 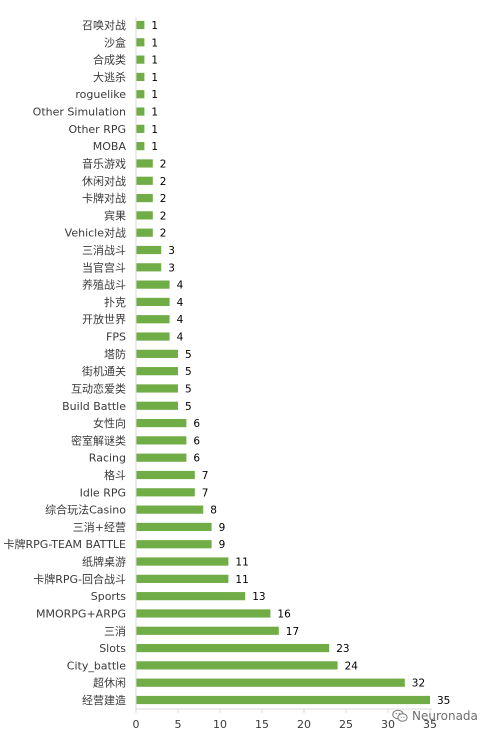 What do you see at coordinates (109, 60) in the screenshot?
I see `category-label: 合成类` at bounding box center [109, 60].